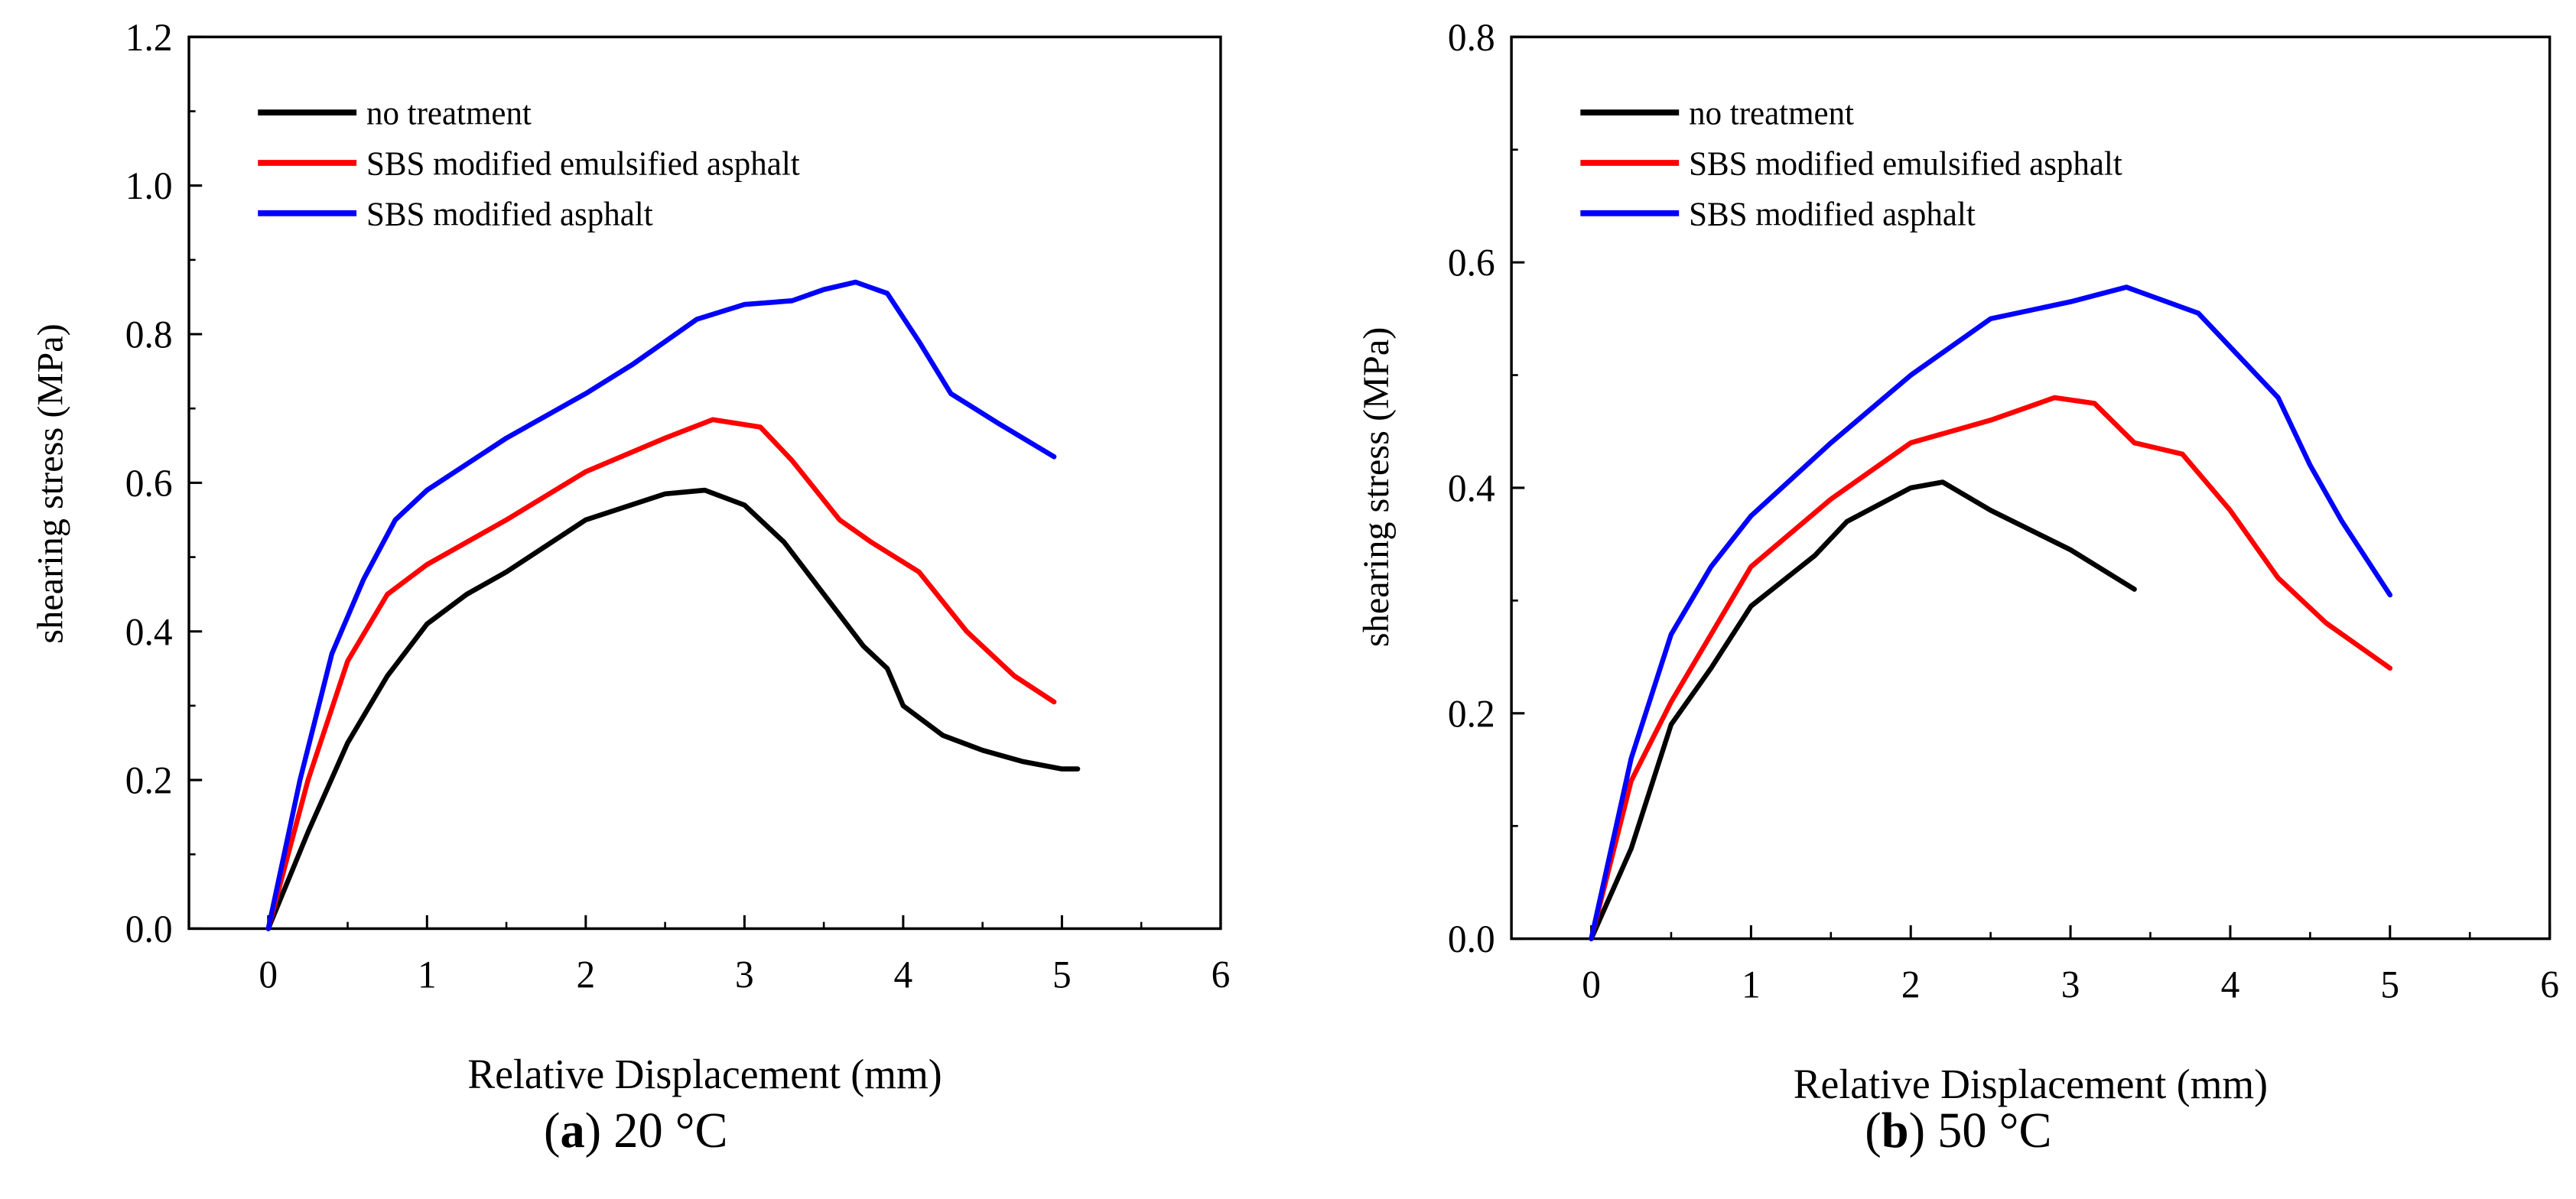 The image size is (2576, 1199). I want to click on caption-text: 50 °C, so click(1994, 1130).